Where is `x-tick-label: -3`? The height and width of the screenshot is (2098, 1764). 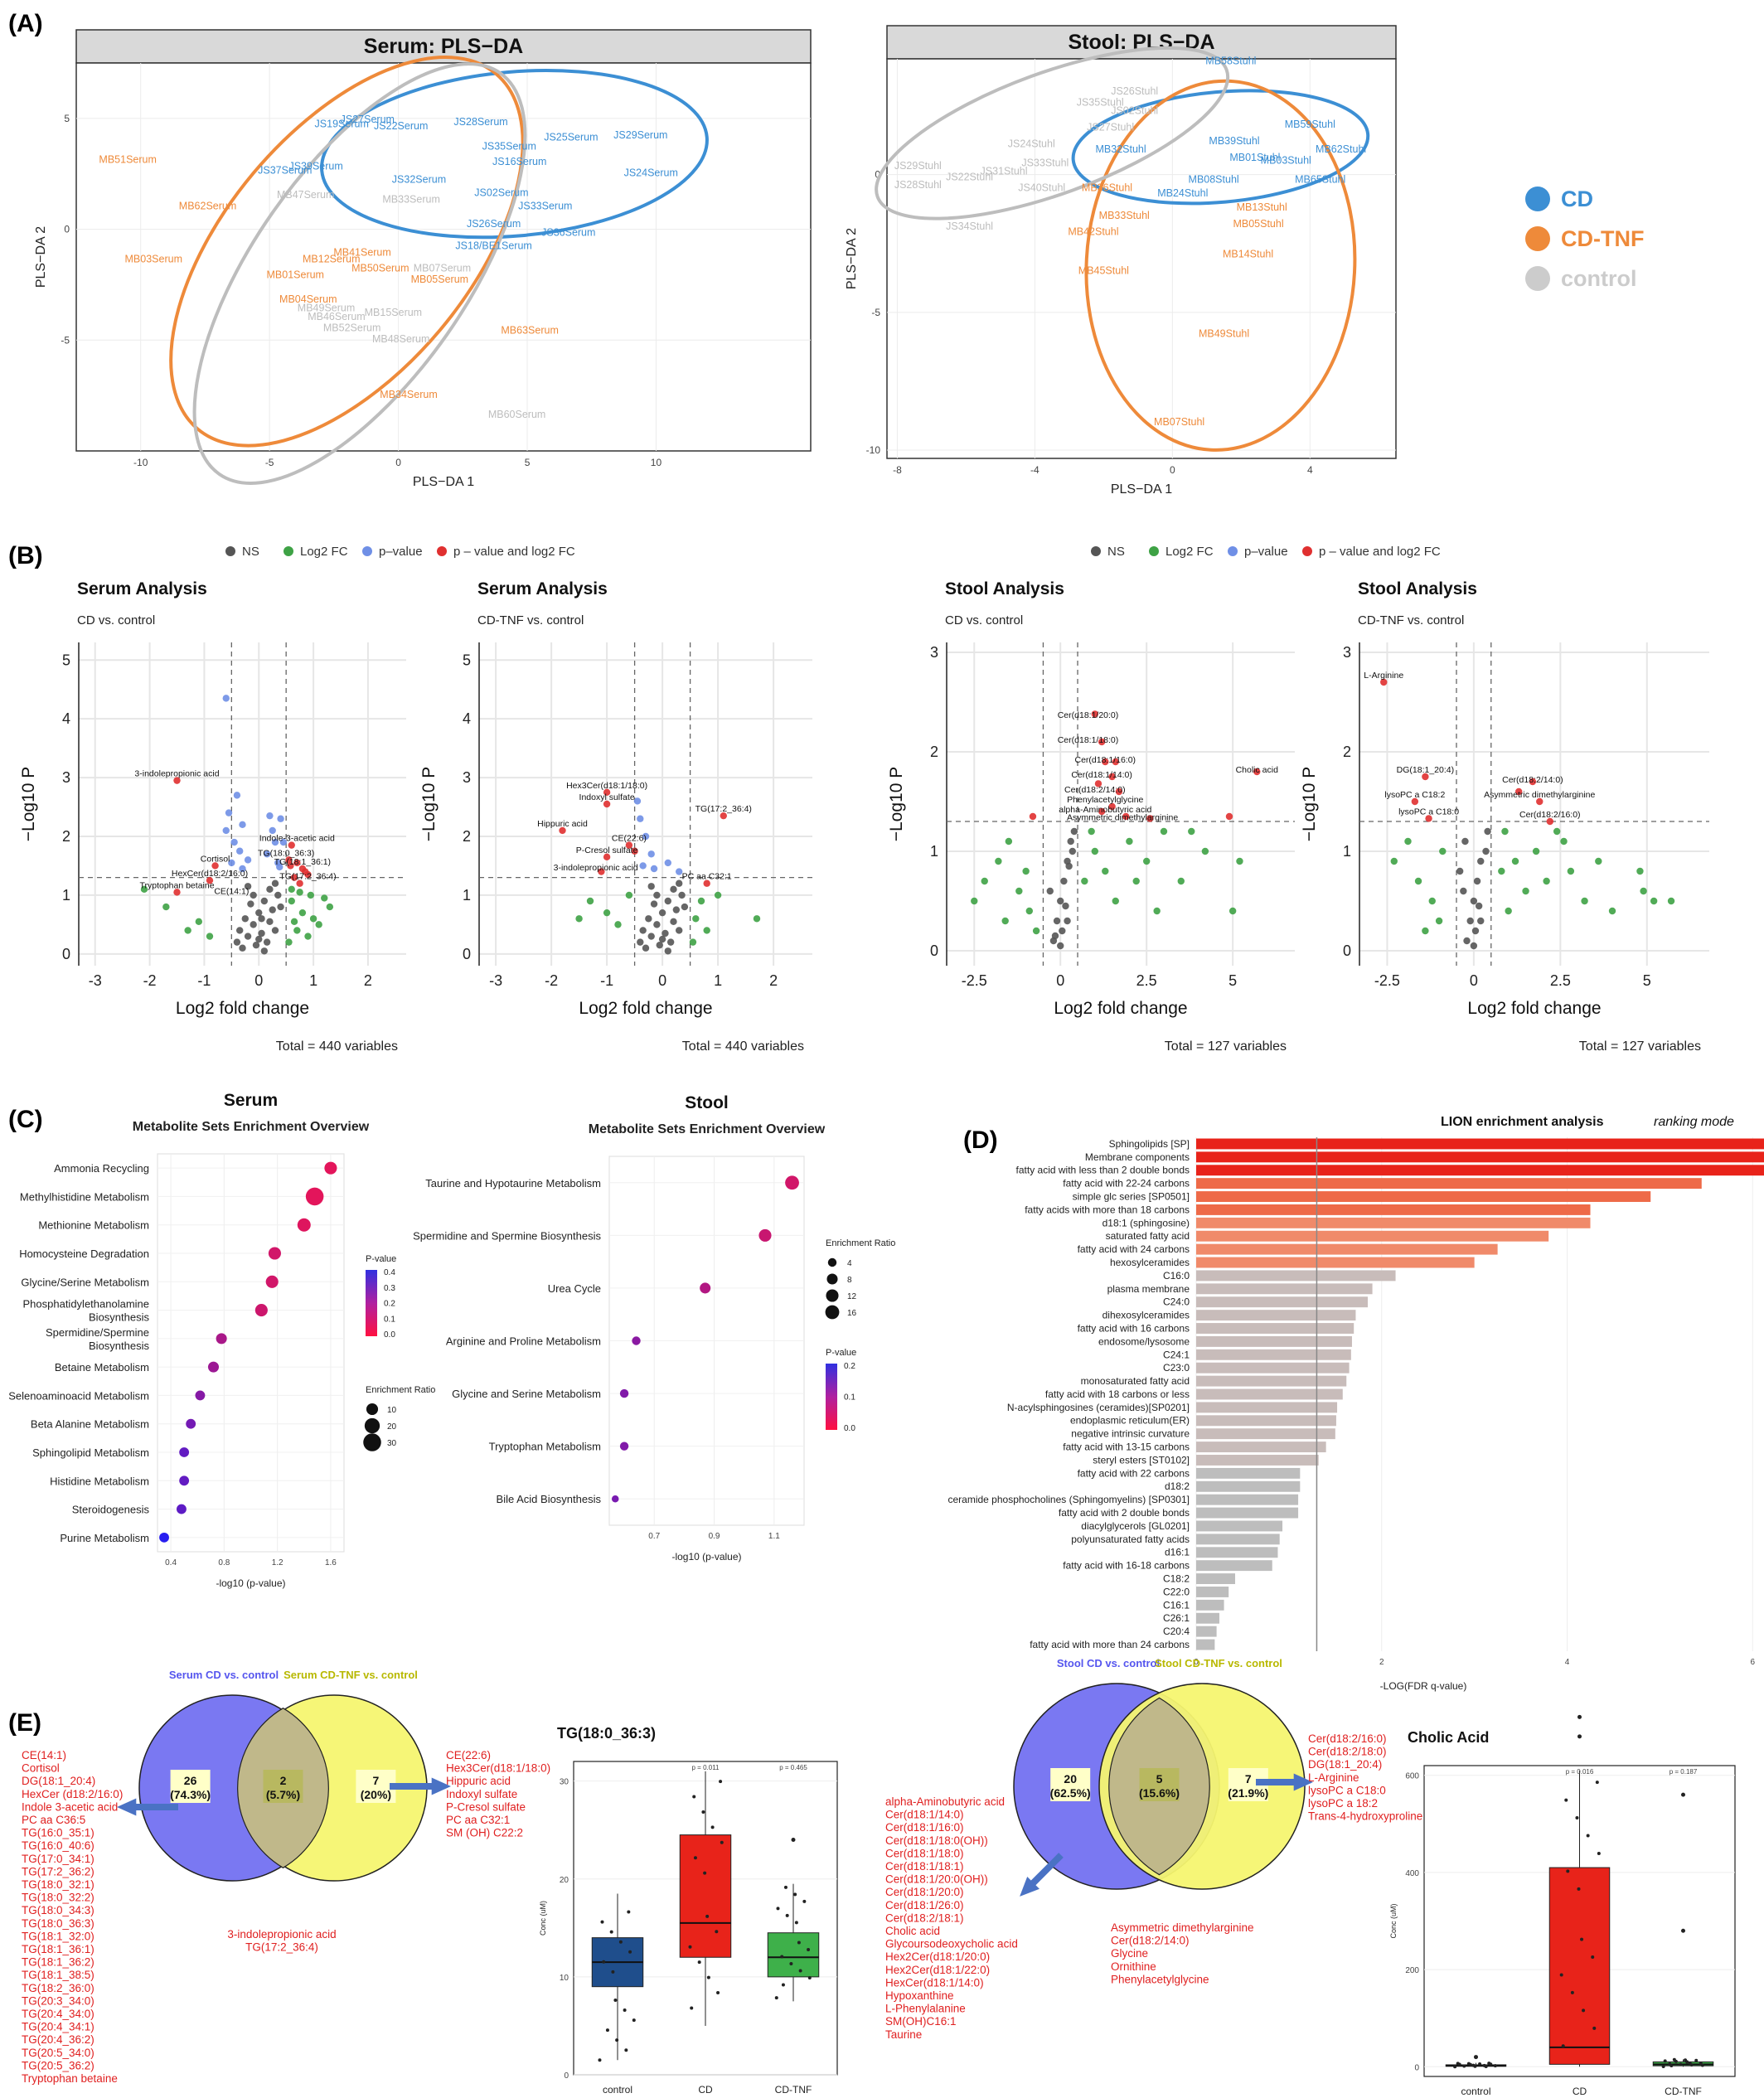 x-tick-label: -3 is located at coordinates (495, 980).